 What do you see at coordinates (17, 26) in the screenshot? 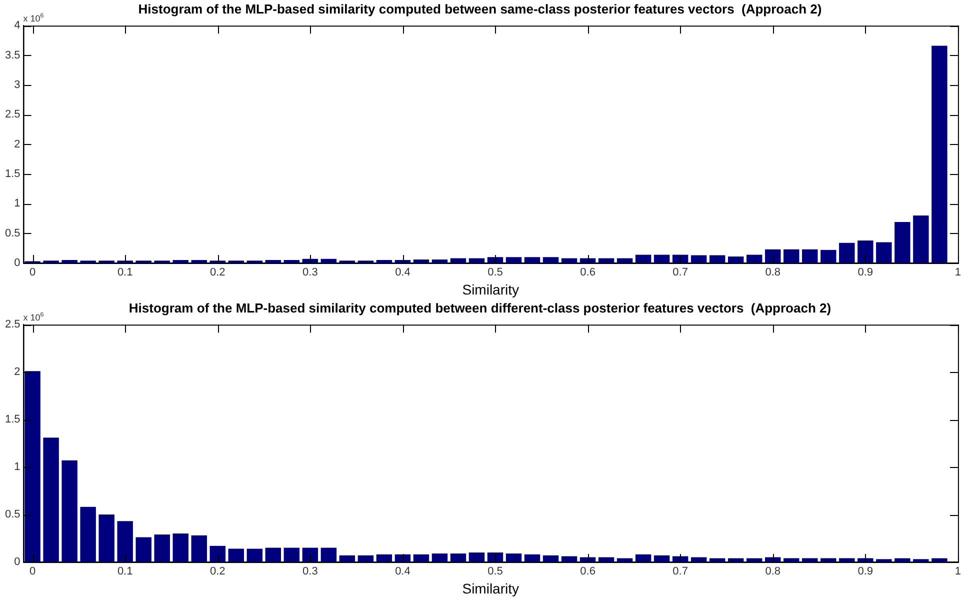
I see `y-tick-label: 4` at bounding box center [17, 26].